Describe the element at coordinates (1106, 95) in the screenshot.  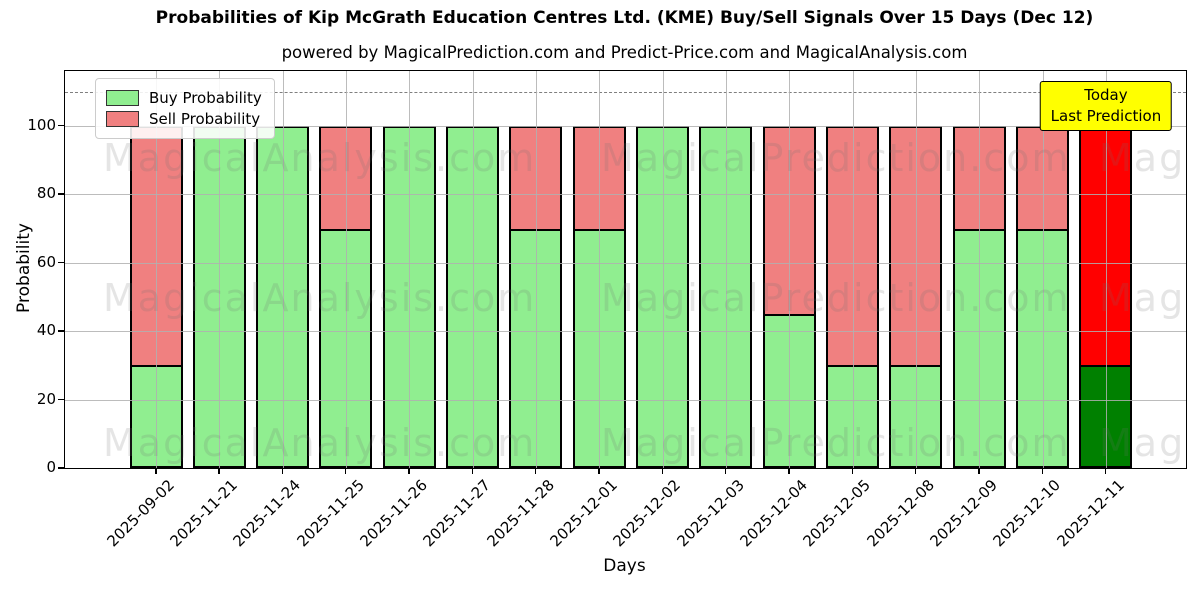
I see `today-annotation-line1: Today` at that location.